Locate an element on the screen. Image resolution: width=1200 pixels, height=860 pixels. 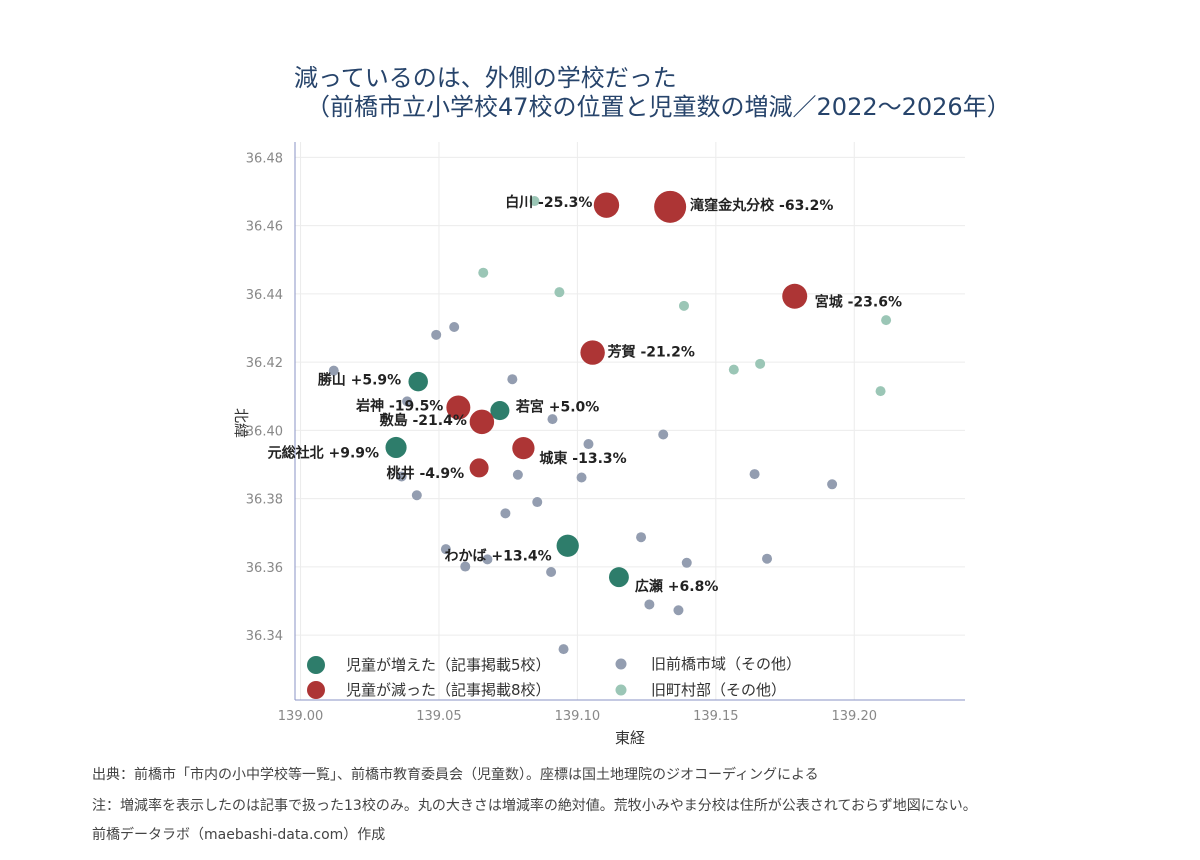
legend-marker-decrease is located at coordinates (316, 690).